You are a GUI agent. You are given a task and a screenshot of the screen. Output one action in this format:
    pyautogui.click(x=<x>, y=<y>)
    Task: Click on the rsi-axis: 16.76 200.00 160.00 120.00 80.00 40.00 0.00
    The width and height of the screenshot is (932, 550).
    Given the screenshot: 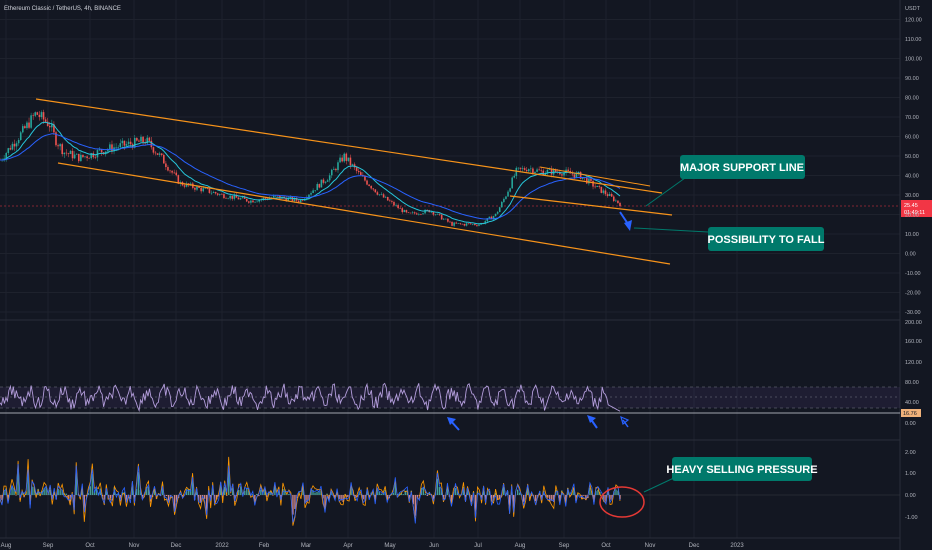 What is the action you would take?
    pyautogui.click(x=911, y=373)
    